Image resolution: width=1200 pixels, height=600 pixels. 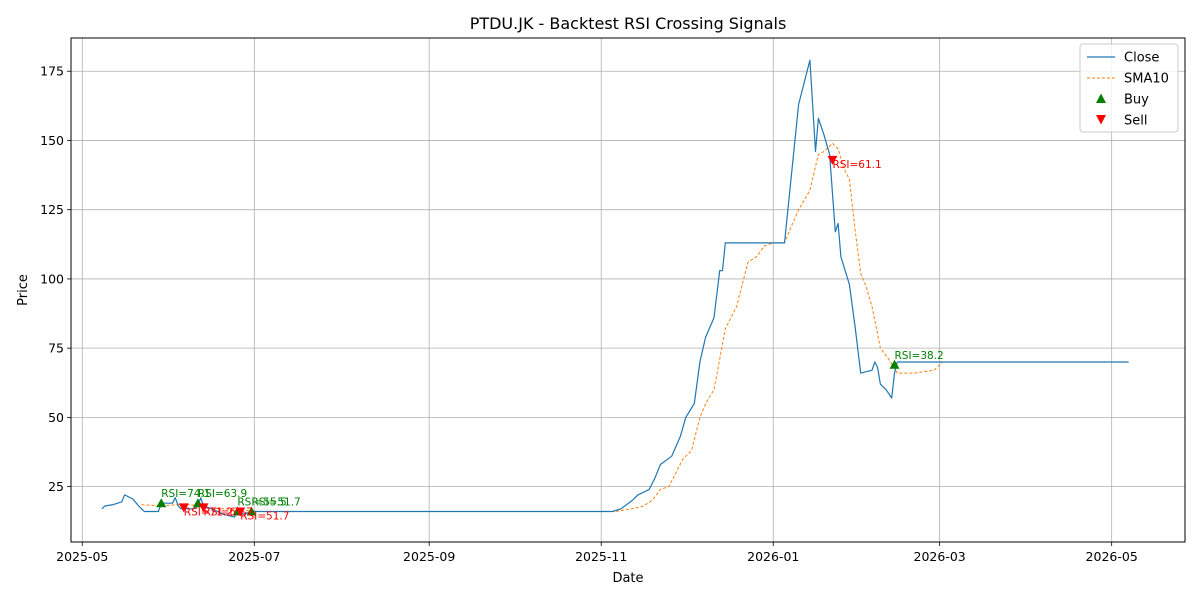 I want to click on sell-label: RSI=51.7, so click(x=264, y=517).